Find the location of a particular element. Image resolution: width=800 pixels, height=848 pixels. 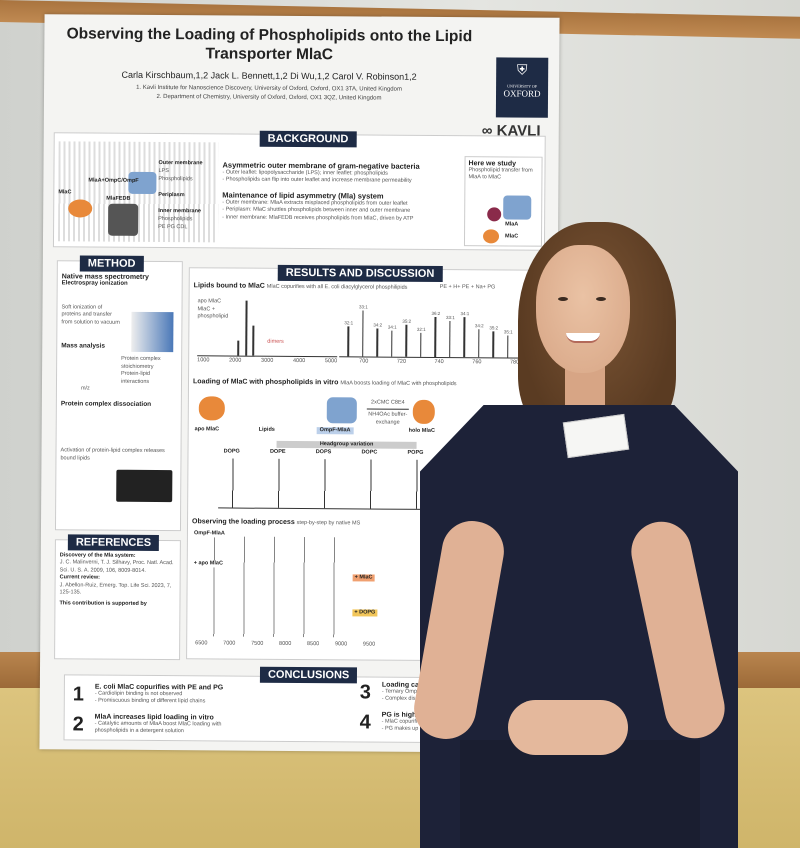

label: MlaFEDB is located at coordinates (118, 198).